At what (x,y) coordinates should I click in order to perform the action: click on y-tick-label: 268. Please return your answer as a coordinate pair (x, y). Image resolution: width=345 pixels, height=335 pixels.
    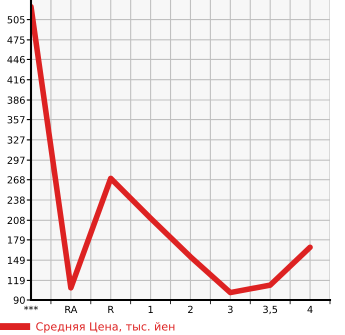
    Looking at the image, I should click on (16, 180).